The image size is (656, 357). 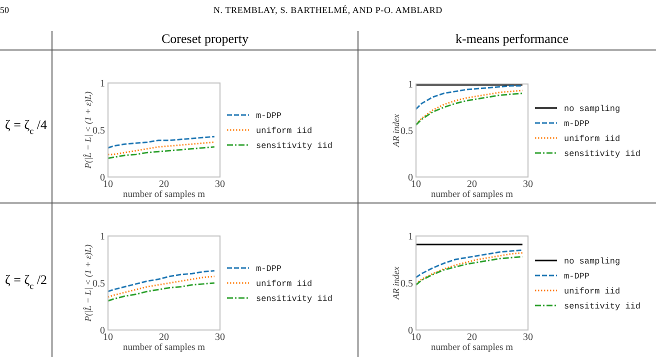 I want to click on text: ζ = ζ$_{c}$/4, so click(x=26, y=126).